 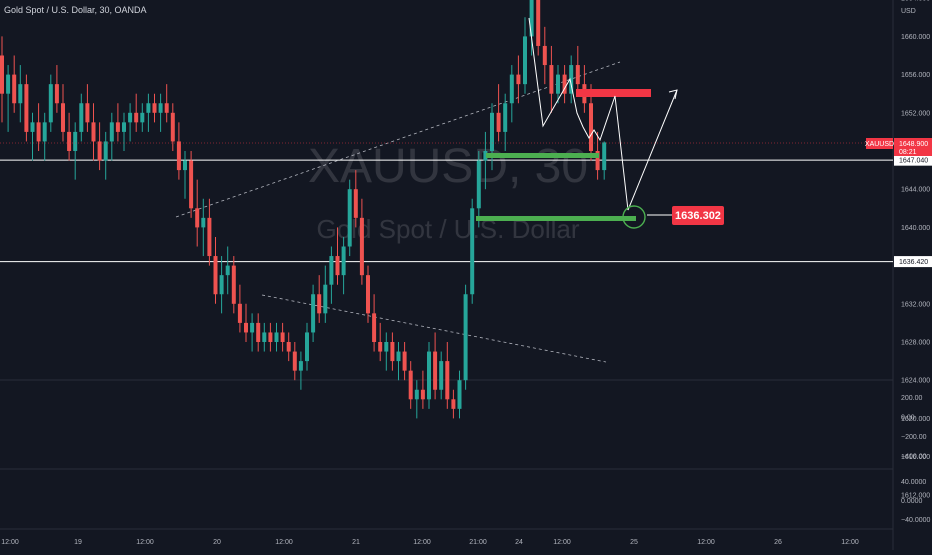 What do you see at coordinates (217, 542) in the screenshot?
I see `time-tick-label: 20` at bounding box center [217, 542].